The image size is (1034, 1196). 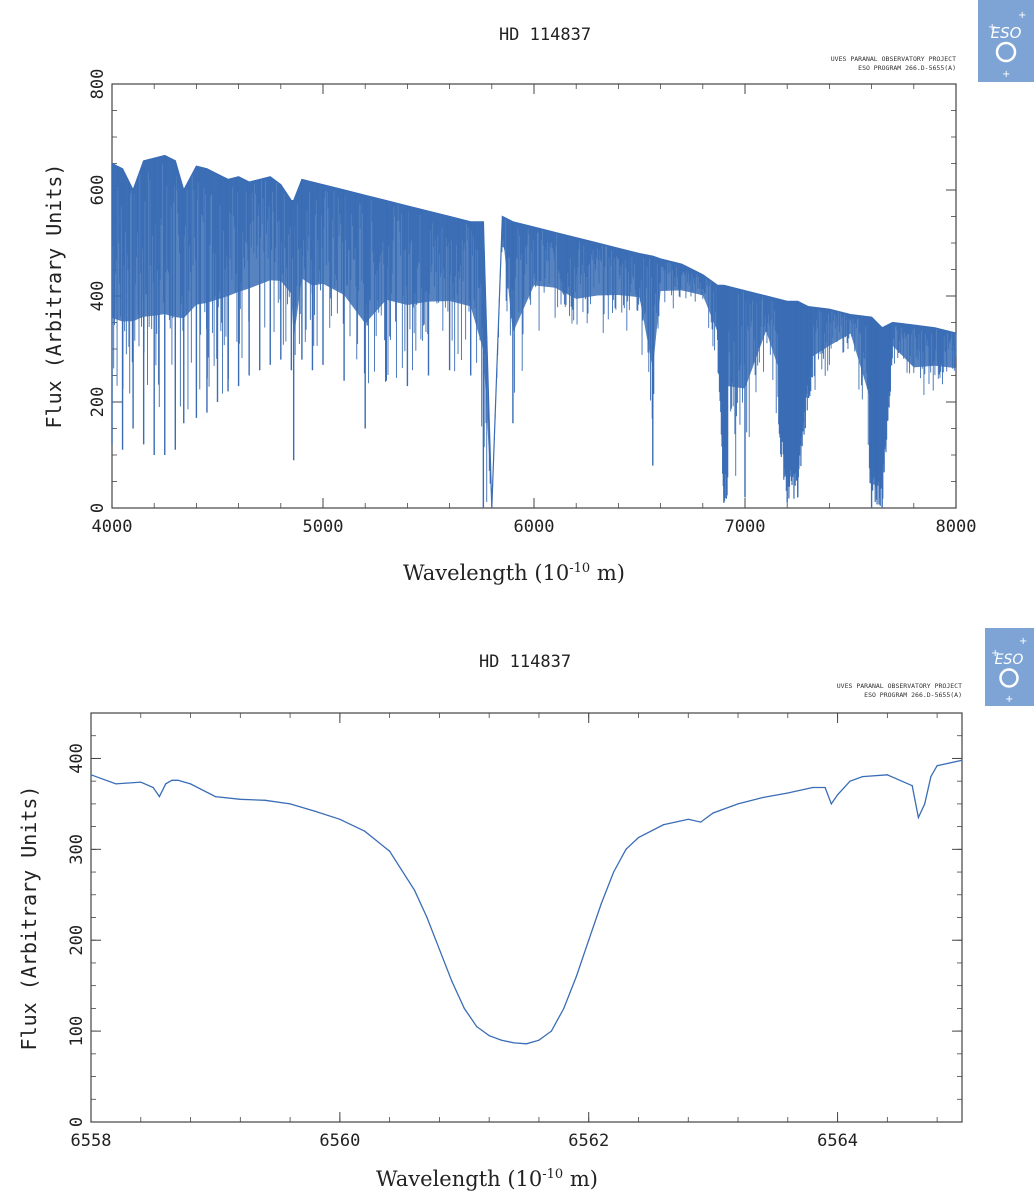 What do you see at coordinates (992, 27) in the screenshot?
I see `eso-logo-1-star-left: +` at bounding box center [992, 27].